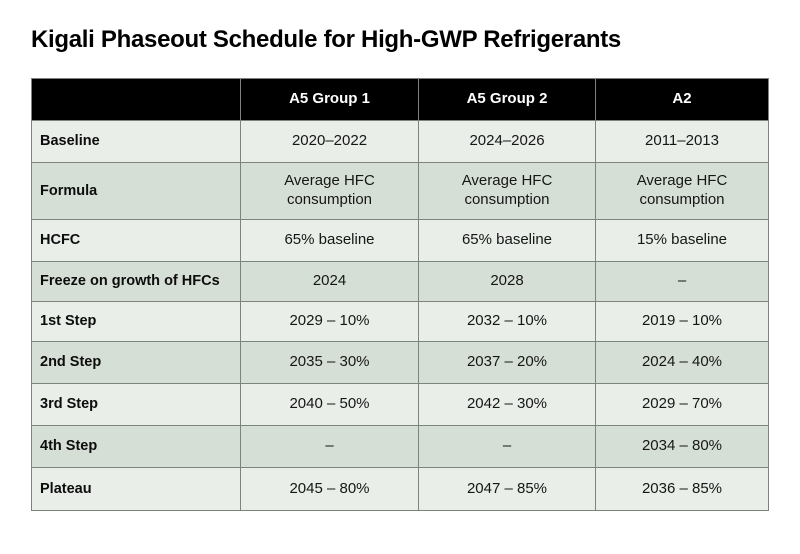  What do you see at coordinates (136, 141) in the screenshot?
I see `row-label-baseline: Baseline` at bounding box center [136, 141].